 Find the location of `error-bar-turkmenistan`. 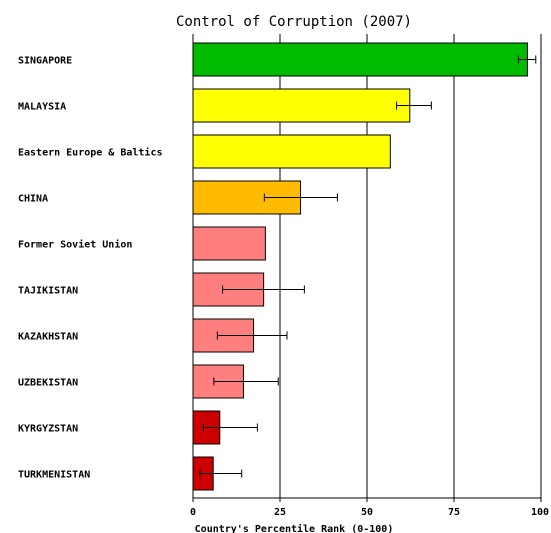

error-bar-turkmenistan is located at coordinates (221, 473).